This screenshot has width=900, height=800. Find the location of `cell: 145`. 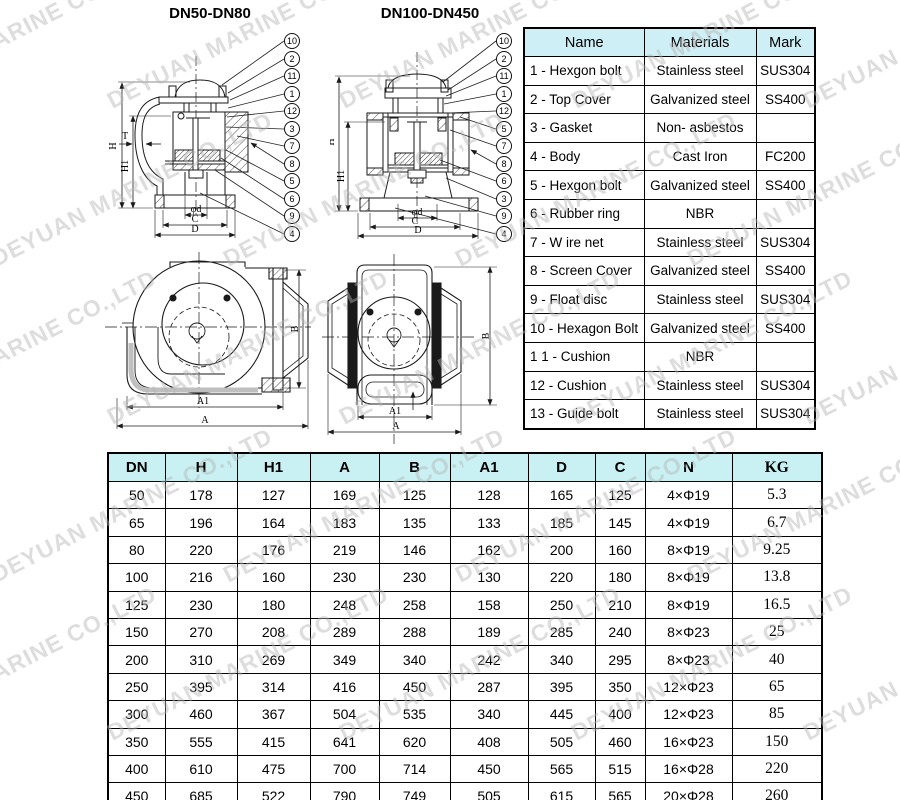

cell: 145 is located at coordinates (620, 522).